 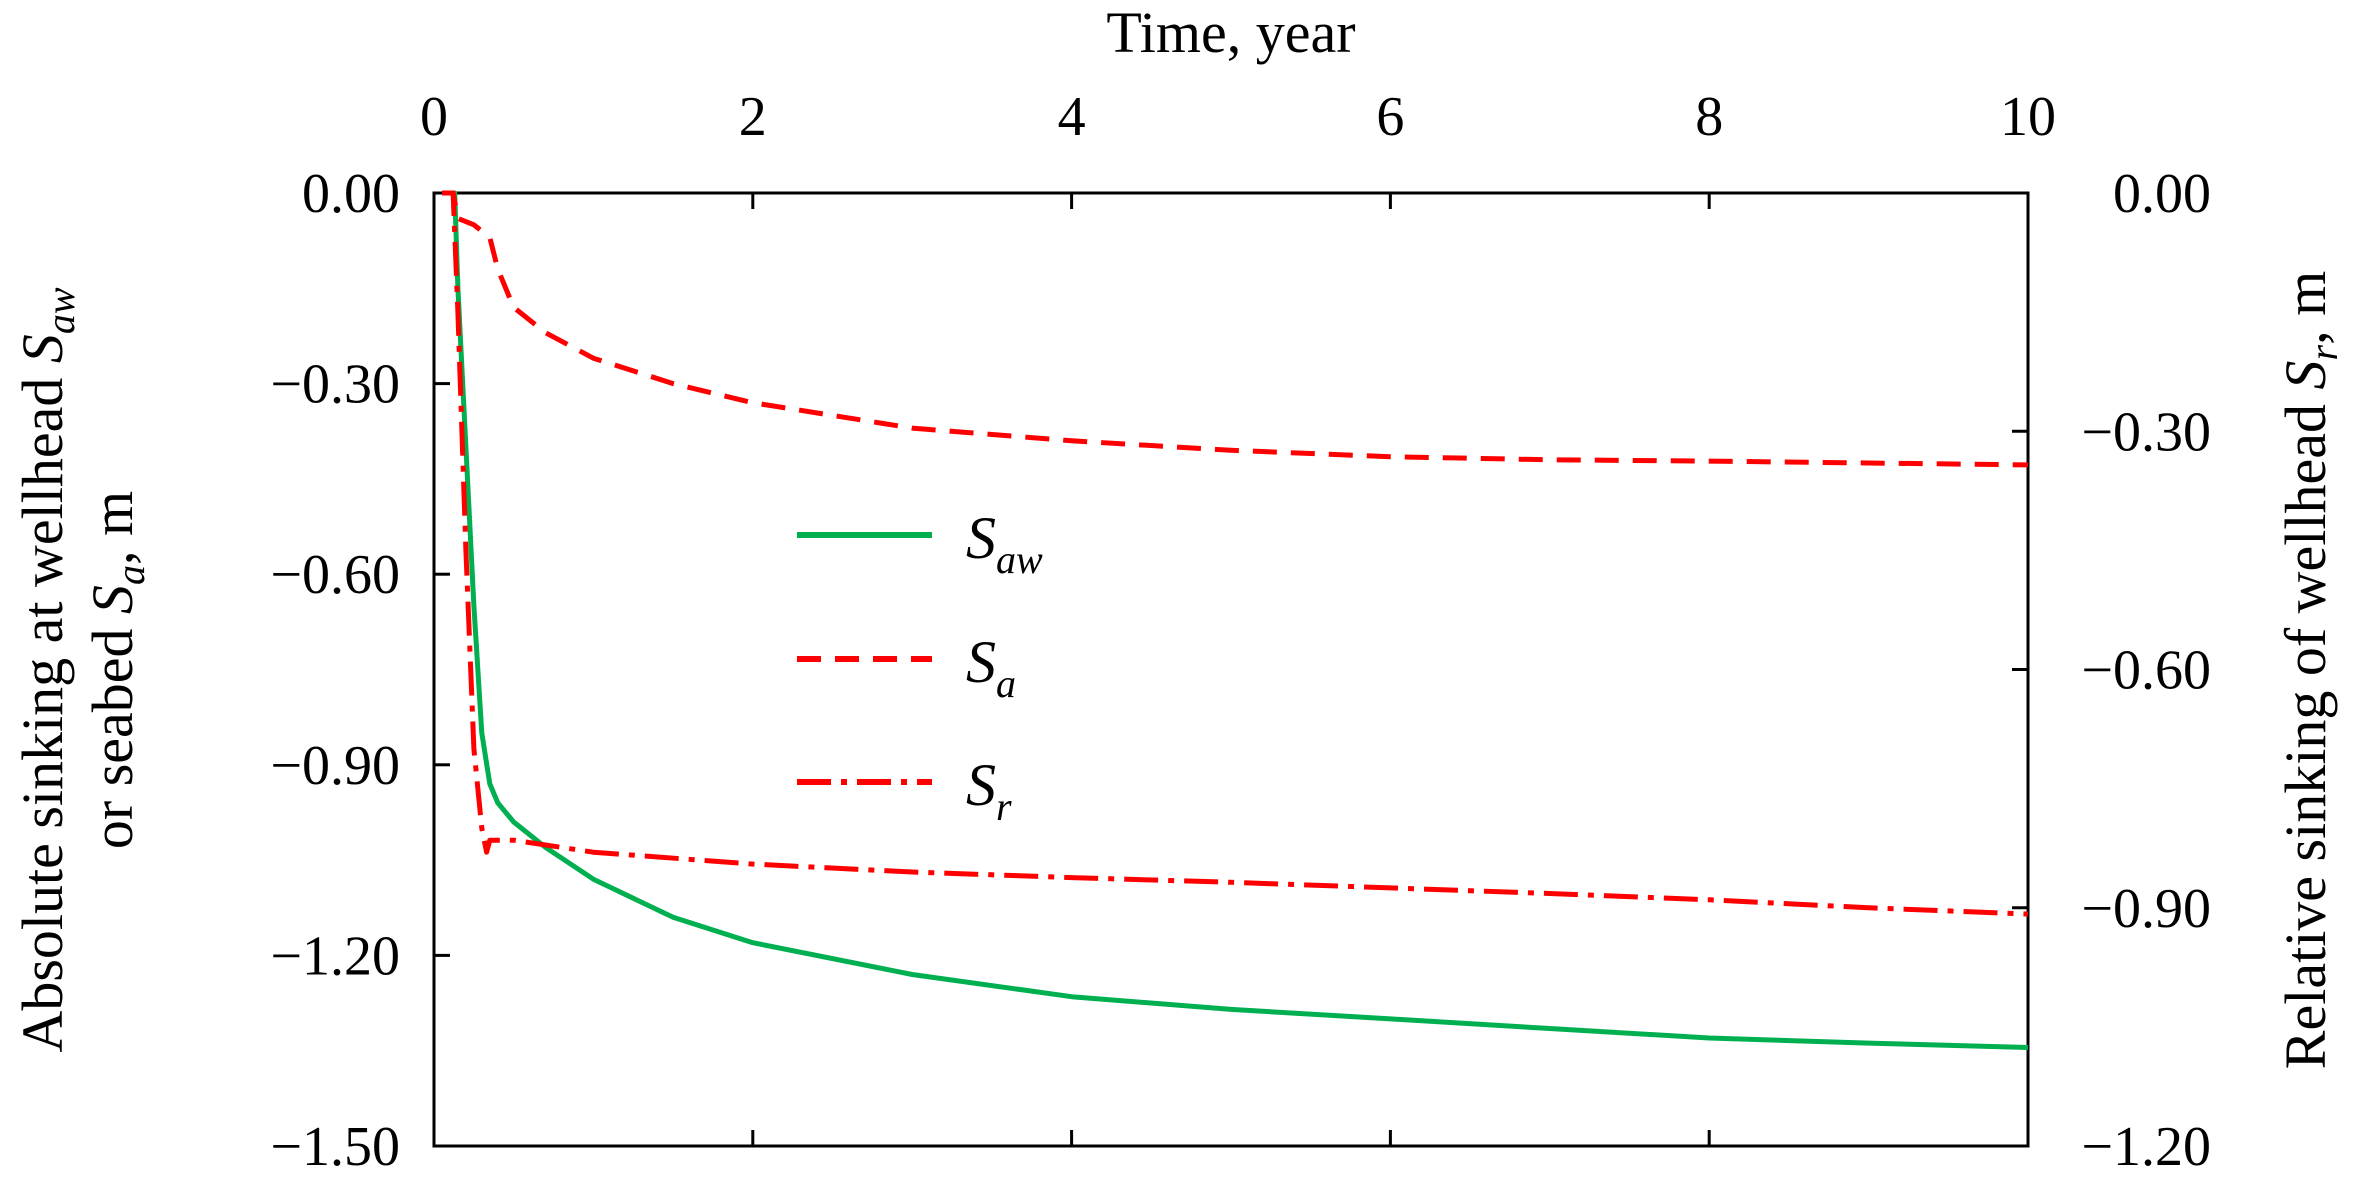 I want to click on left-tick-label: −0.30, so click(x=335, y=385).